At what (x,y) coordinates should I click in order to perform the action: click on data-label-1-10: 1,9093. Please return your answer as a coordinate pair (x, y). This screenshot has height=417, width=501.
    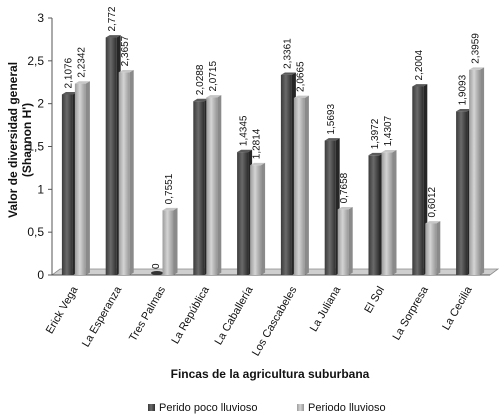
    Looking at the image, I should click on (463, 89).